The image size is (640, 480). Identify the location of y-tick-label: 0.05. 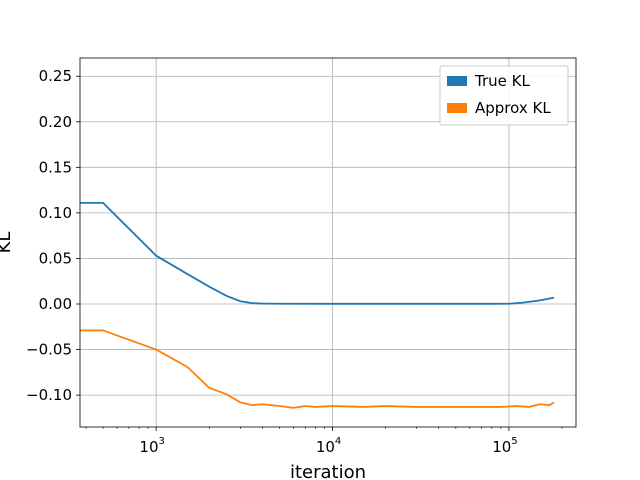
(55, 258).